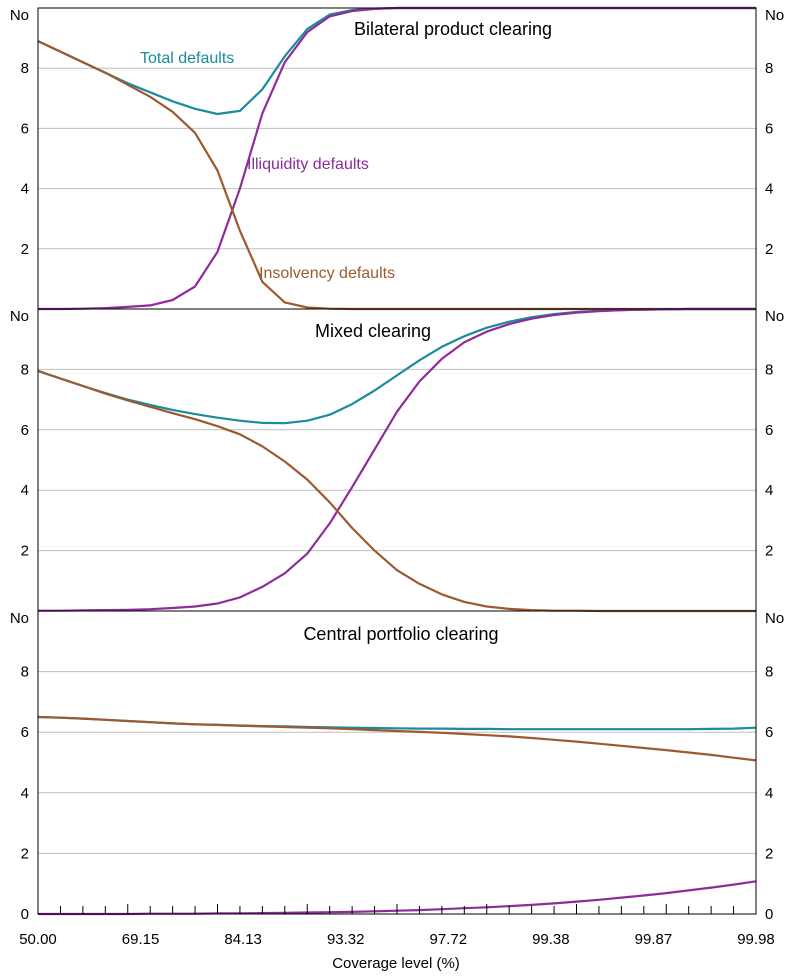 The width and height of the screenshot is (792, 976). What do you see at coordinates (756, 939) in the screenshot?
I see `x-tick-label: 99.98` at bounding box center [756, 939].